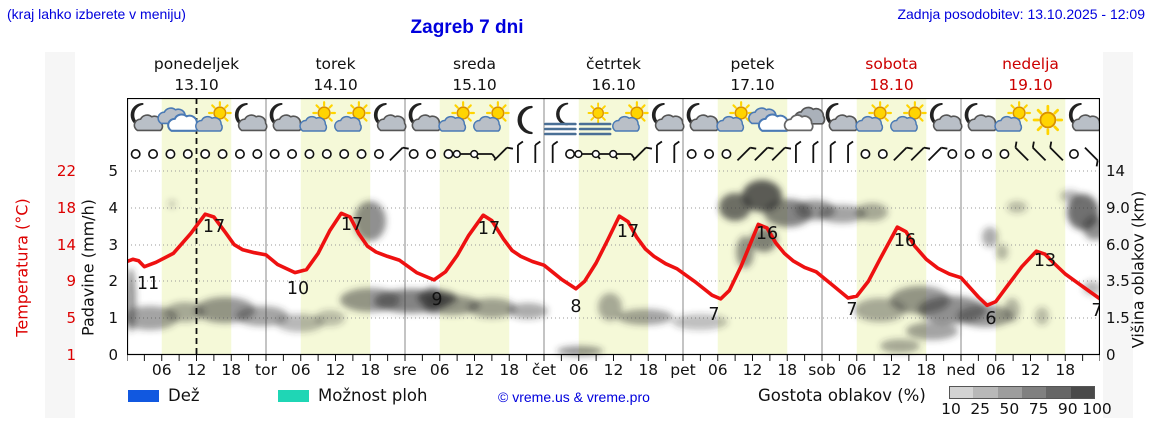 The height and width of the screenshot is (443, 1152). Describe the element at coordinates (113, 245) in the screenshot. I see `precip-tick-3: 3` at that location.